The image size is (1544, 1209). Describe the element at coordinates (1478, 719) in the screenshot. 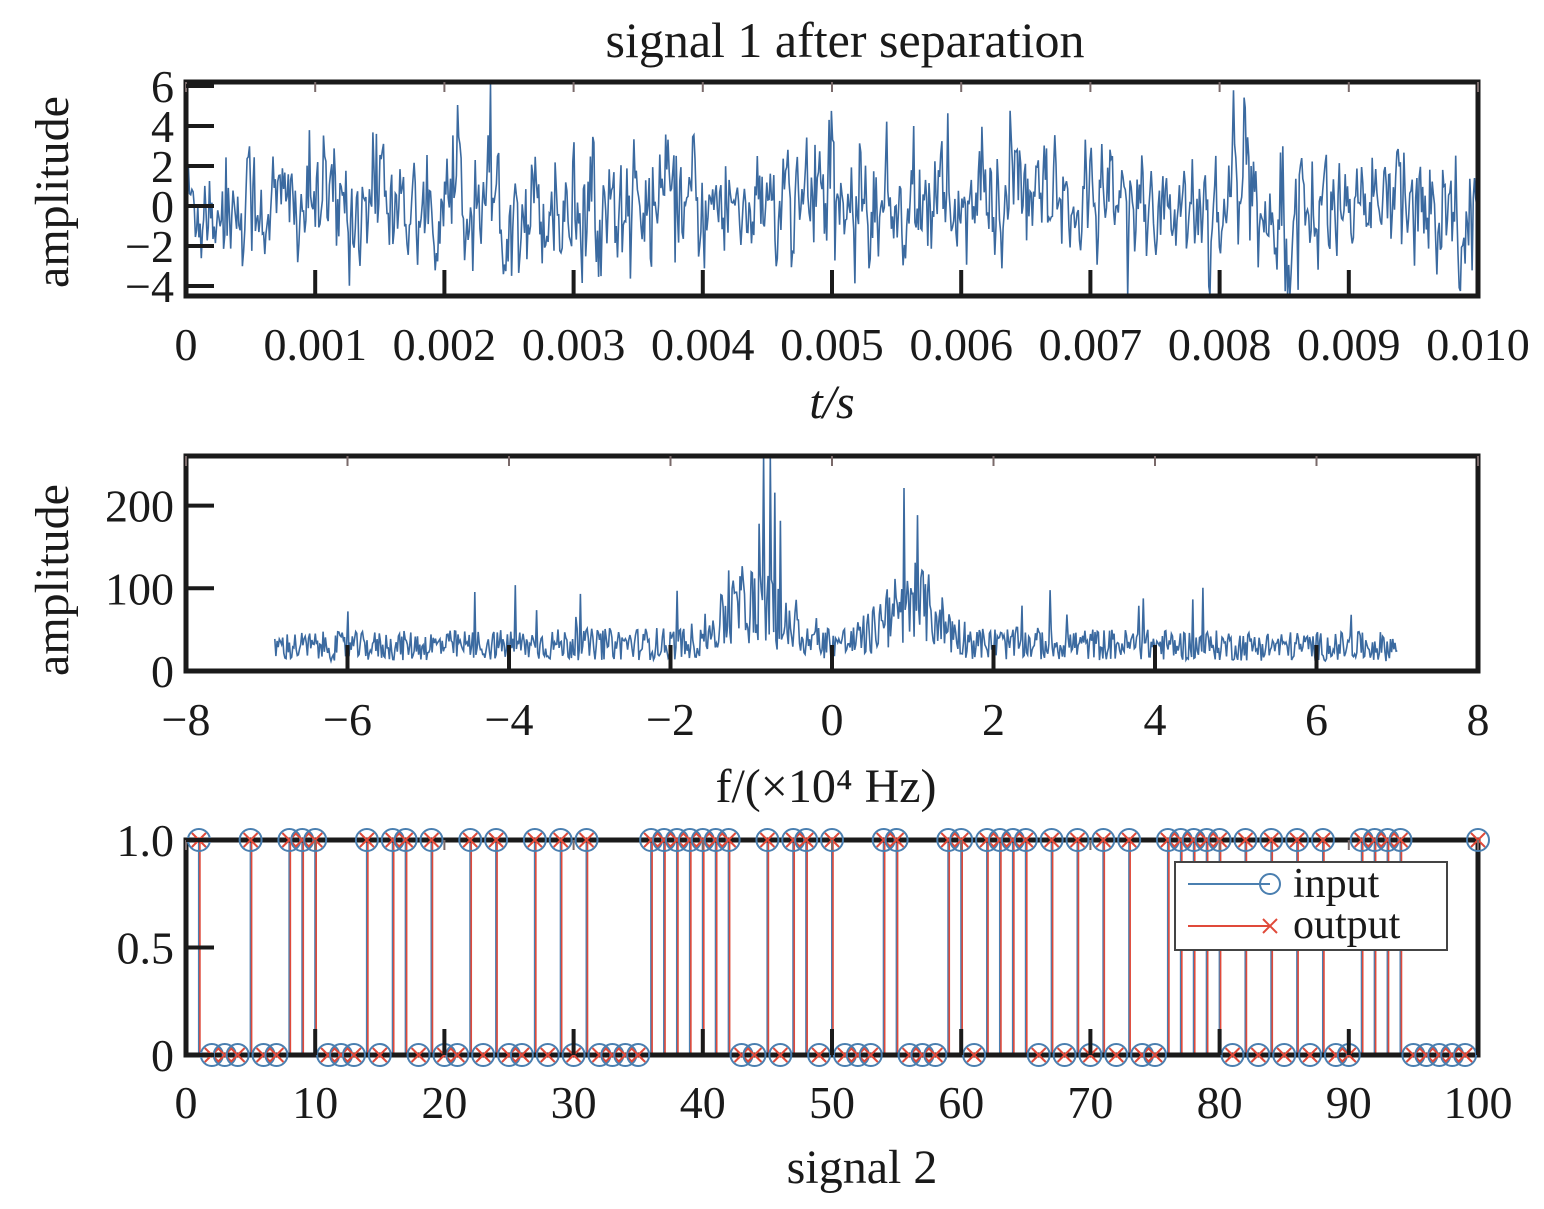

I see `x-tick-label: 8` at that location.